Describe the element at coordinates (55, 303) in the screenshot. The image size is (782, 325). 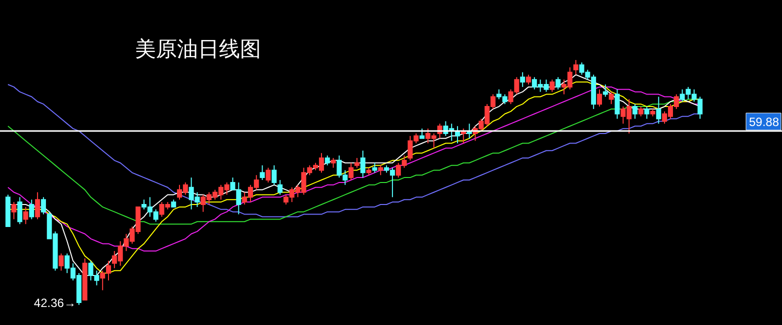
I see `annotation: 42.36→` at that location.